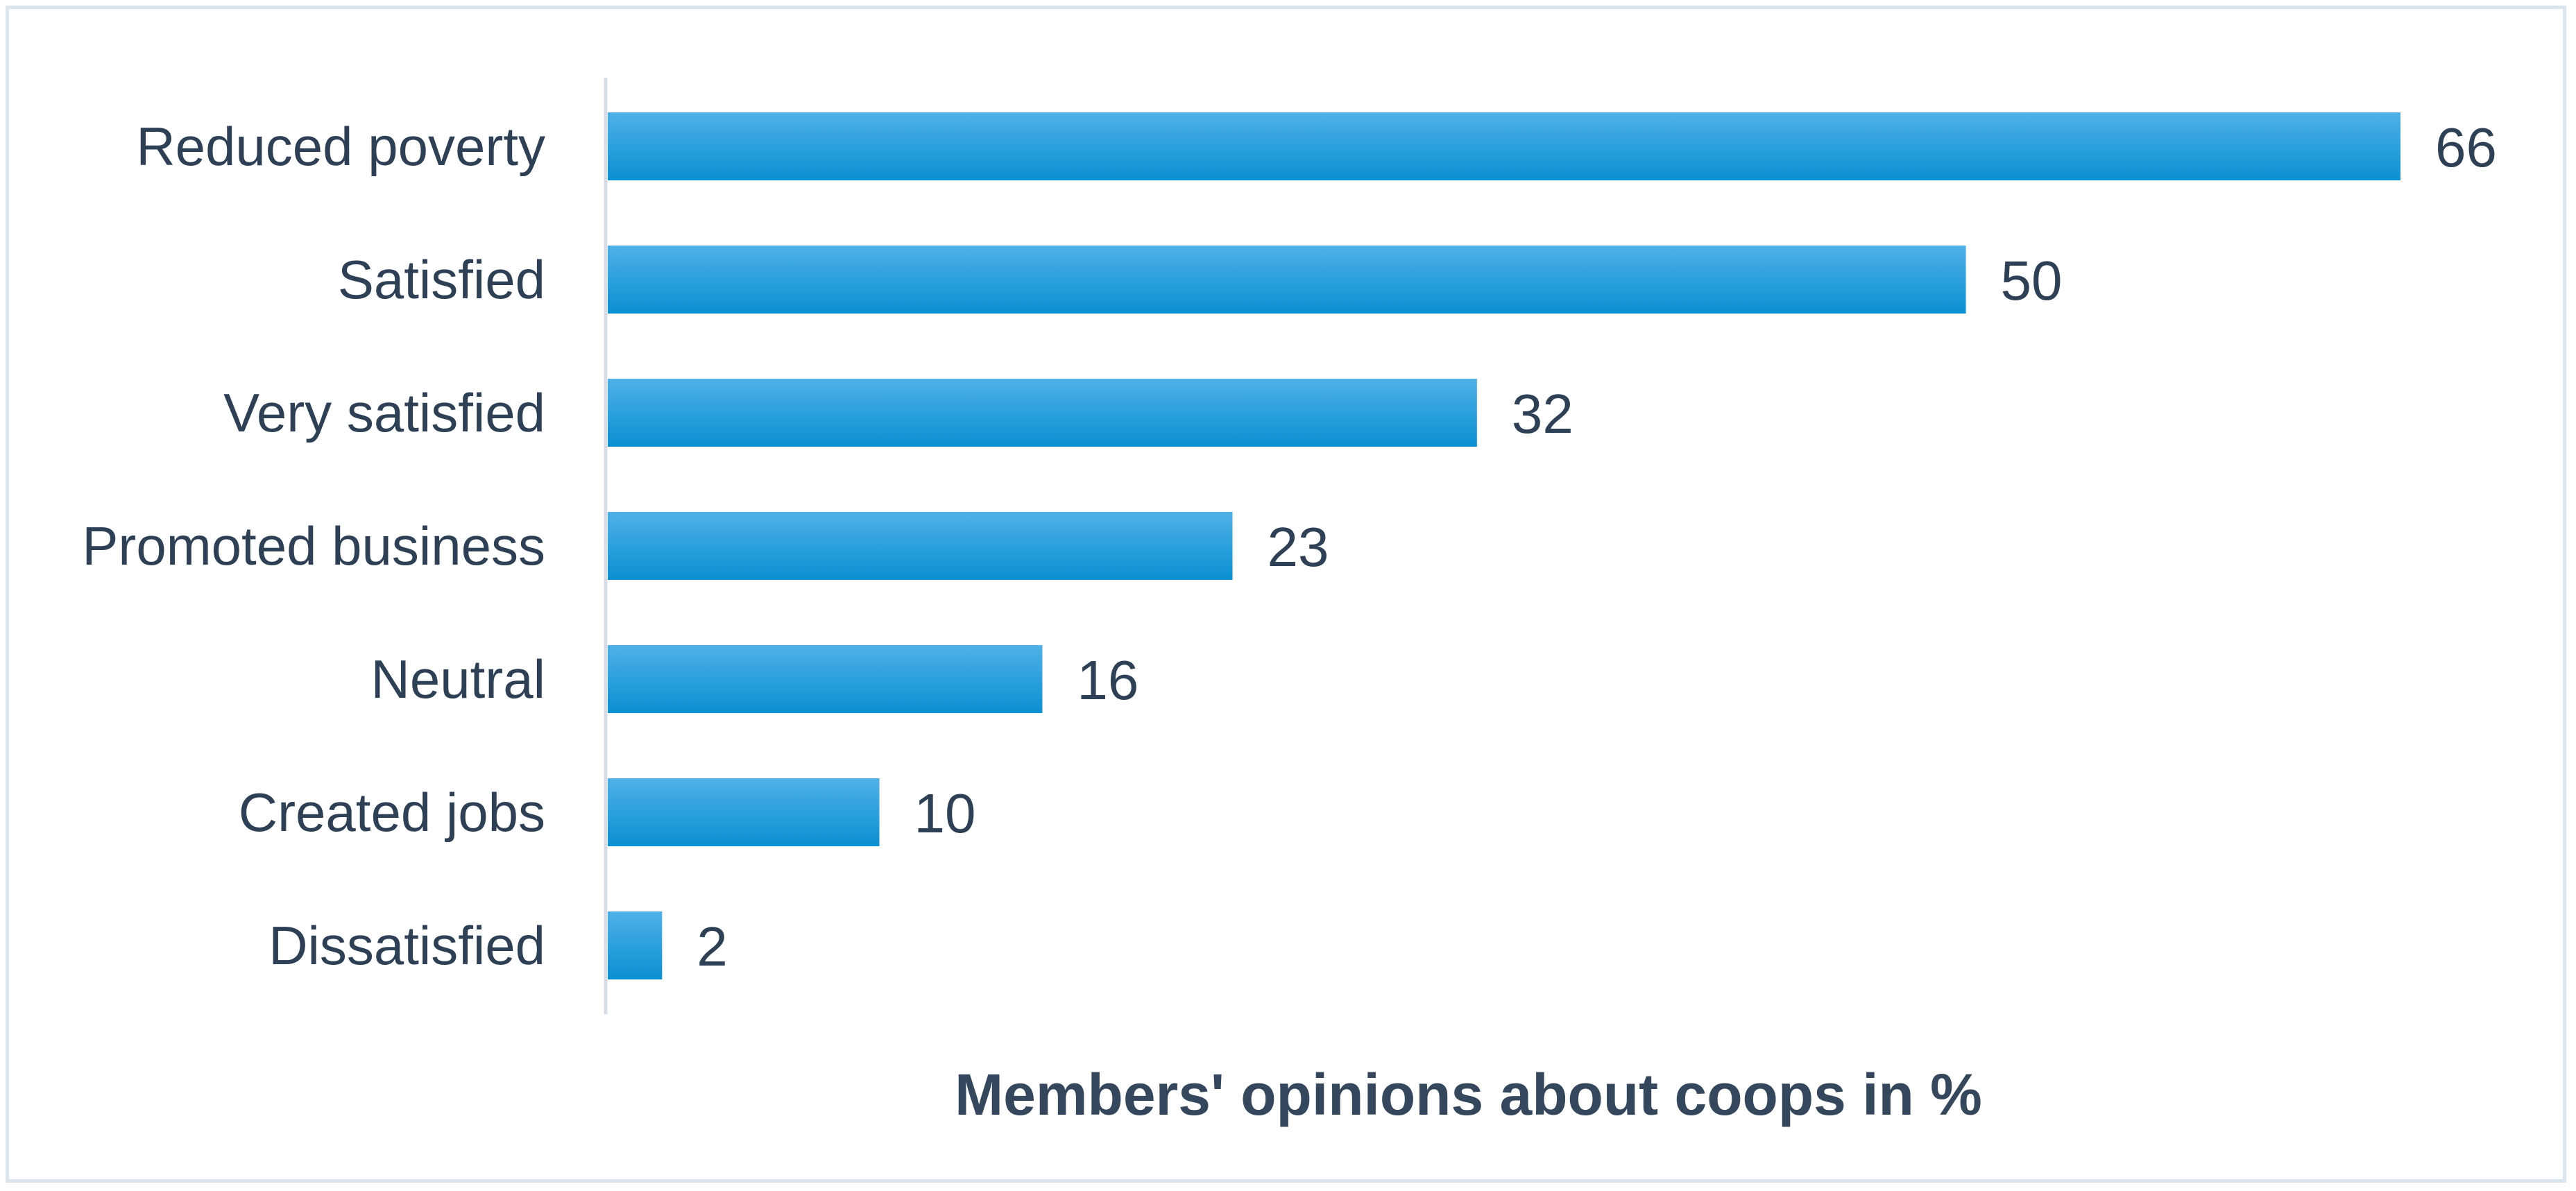  Describe the element at coordinates (340, 146) in the screenshot. I see `category-label: Reduced poverty` at that location.